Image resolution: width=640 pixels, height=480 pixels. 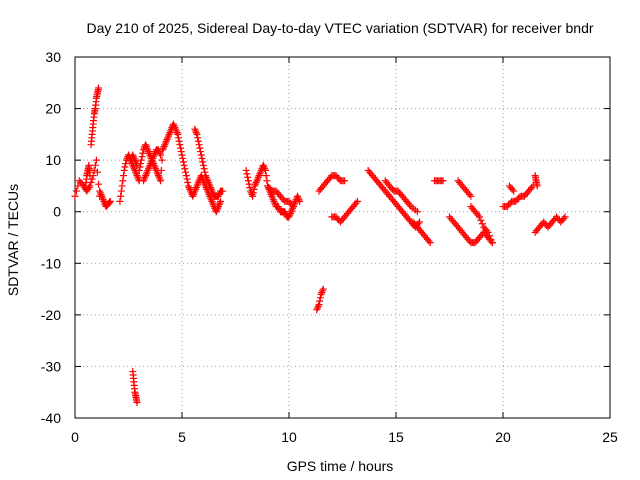 What do you see at coordinates (51, 366) in the screenshot?
I see `y-tick-label: -30` at bounding box center [51, 366].